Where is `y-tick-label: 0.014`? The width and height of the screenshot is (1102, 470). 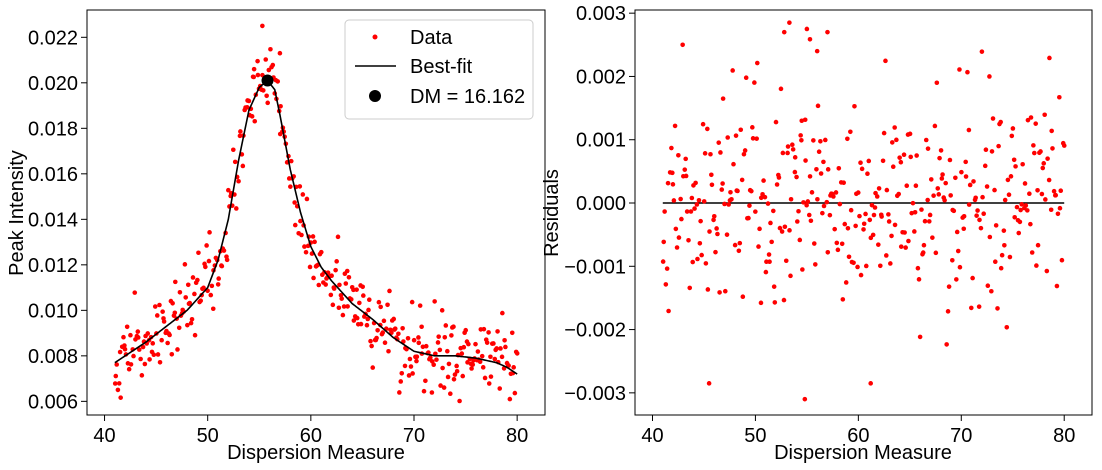 y-tick-label: 0.014 is located at coordinates (53, 220).